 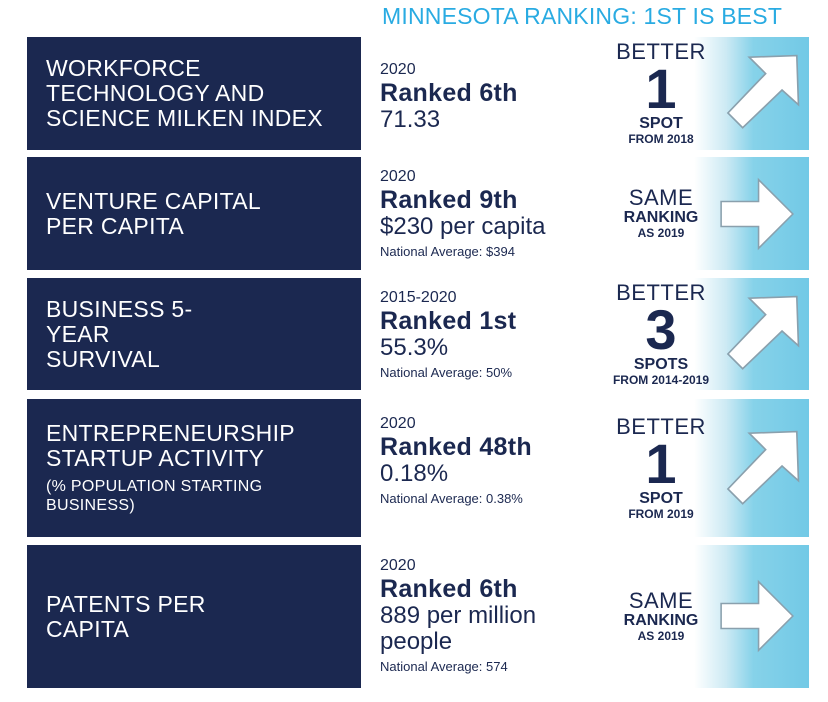 I want to click on rank-change-panel: BETTER 1 SPOT FROM 2018, so click(x=710, y=93).